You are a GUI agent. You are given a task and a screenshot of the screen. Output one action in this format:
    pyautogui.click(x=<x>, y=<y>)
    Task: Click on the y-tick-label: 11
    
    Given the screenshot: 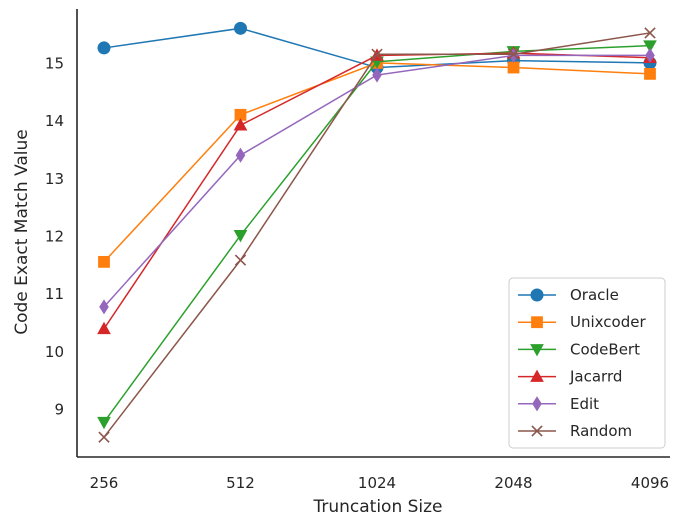 What is the action you would take?
    pyautogui.click(x=54, y=294)
    